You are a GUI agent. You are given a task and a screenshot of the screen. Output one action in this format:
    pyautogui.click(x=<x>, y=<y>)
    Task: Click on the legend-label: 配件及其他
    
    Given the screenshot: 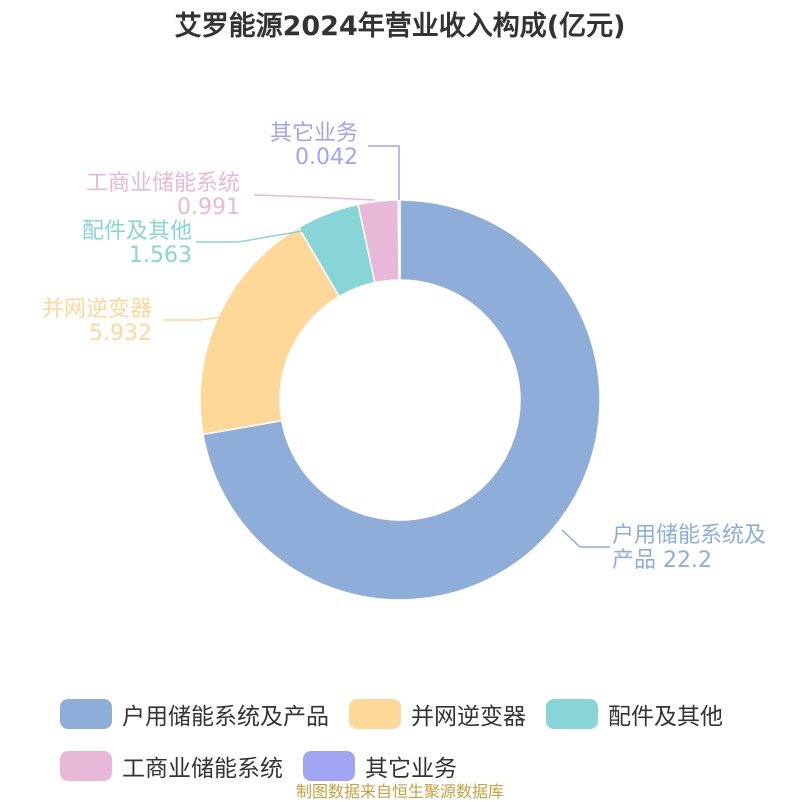 What is the action you would take?
    pyautogui.click(x=665, y=717)
    